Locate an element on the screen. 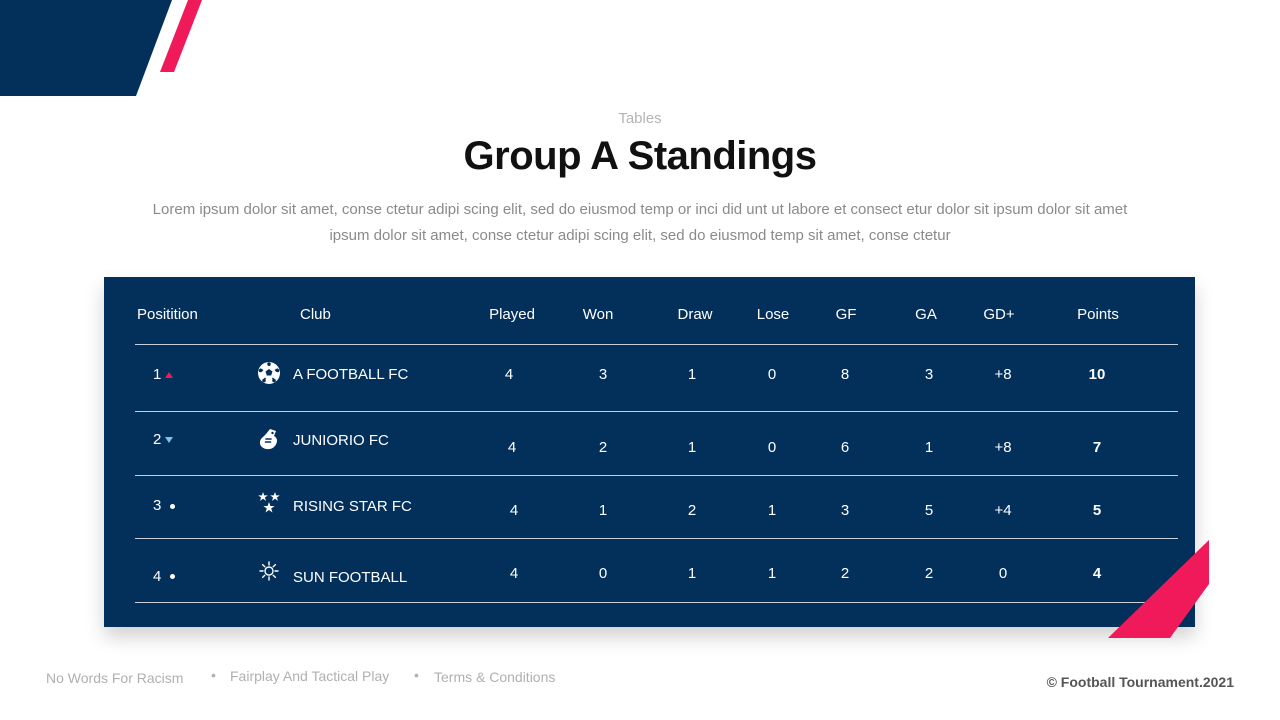 This screenshot has height=720, width=1280. draw-value: 2 is located at coordinates (692, 510).